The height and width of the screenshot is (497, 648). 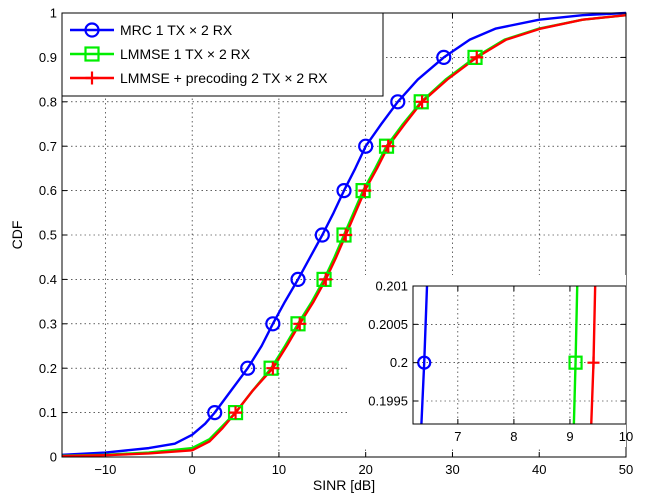 I want to click on legend-marker-lmmse-precoding-2-tx-2-rx, so click(x=92, y=78).